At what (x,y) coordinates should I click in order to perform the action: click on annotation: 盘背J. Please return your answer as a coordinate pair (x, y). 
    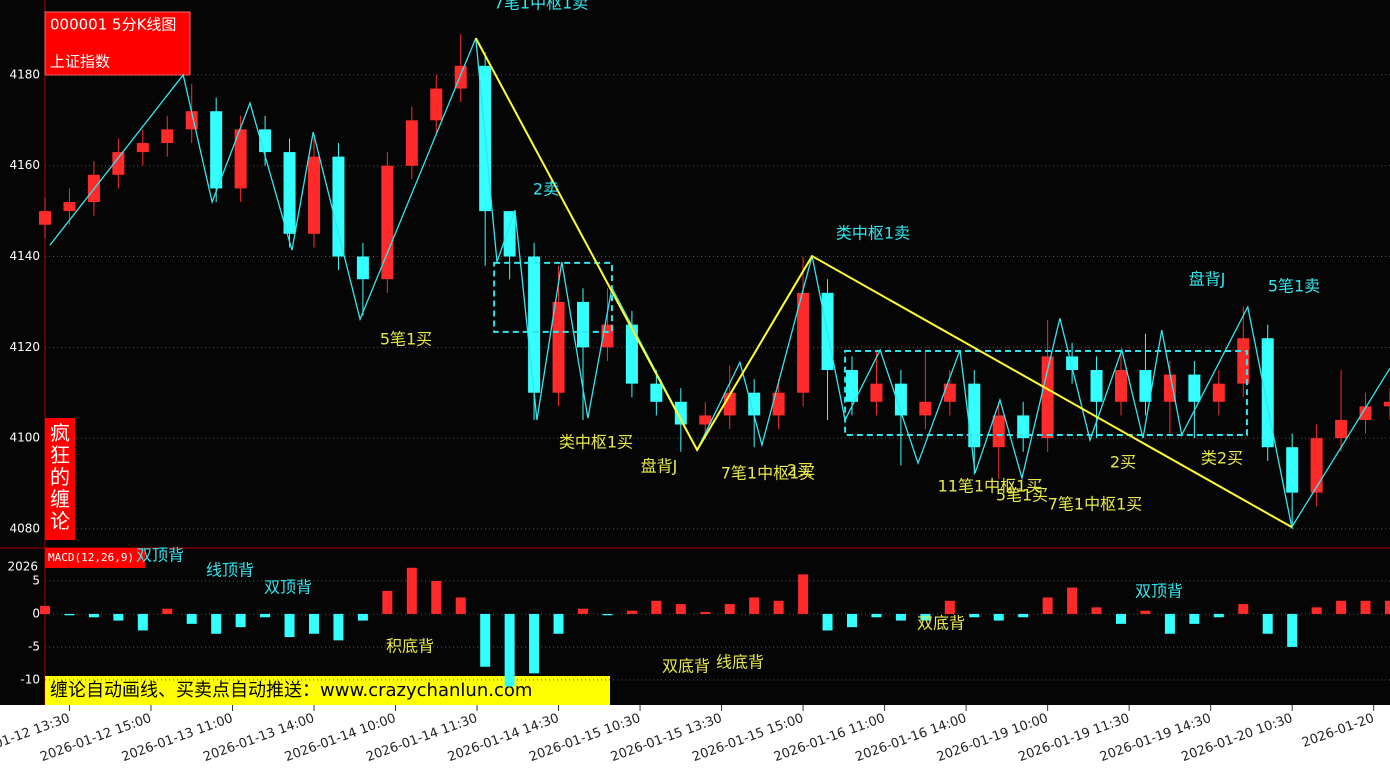
    Looking at the image, I should click on (659, 466).